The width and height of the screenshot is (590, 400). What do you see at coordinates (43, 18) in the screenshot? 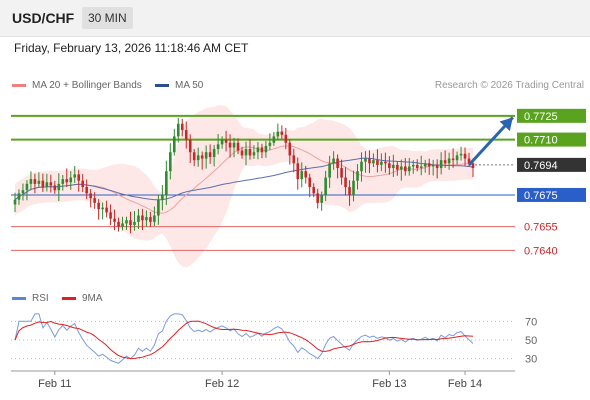
I see `instrument-title: USD/CHF` at bounding box center [43, 18].